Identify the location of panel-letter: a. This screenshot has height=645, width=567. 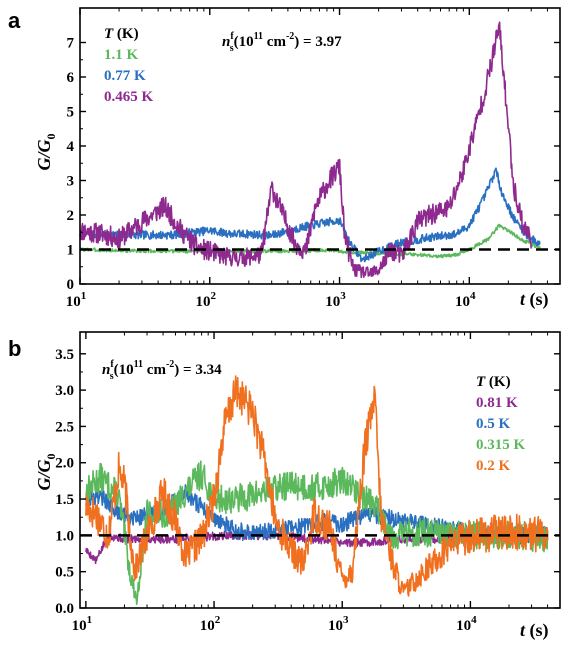
(14, 20).